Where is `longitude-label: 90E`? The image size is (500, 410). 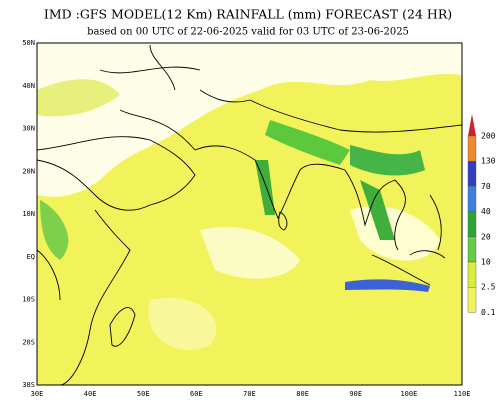 longitude-label: 90E is located at coordinates (355, 394).